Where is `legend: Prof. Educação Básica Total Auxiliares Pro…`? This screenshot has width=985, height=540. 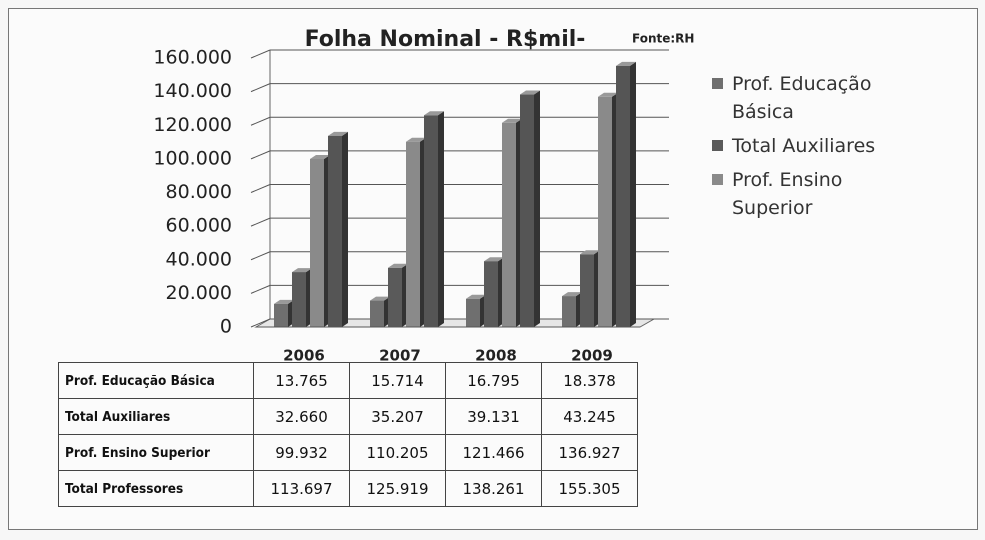
legend: Prof. Educação Básica Total Auxiliares Pro… is located at coordinates (802, 149).